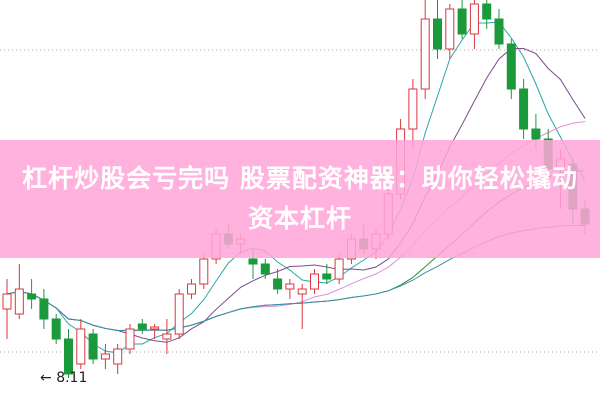 This screenshot has height=400, width=600. I want to click on low-price-label: 8.11, so click(72, 378).